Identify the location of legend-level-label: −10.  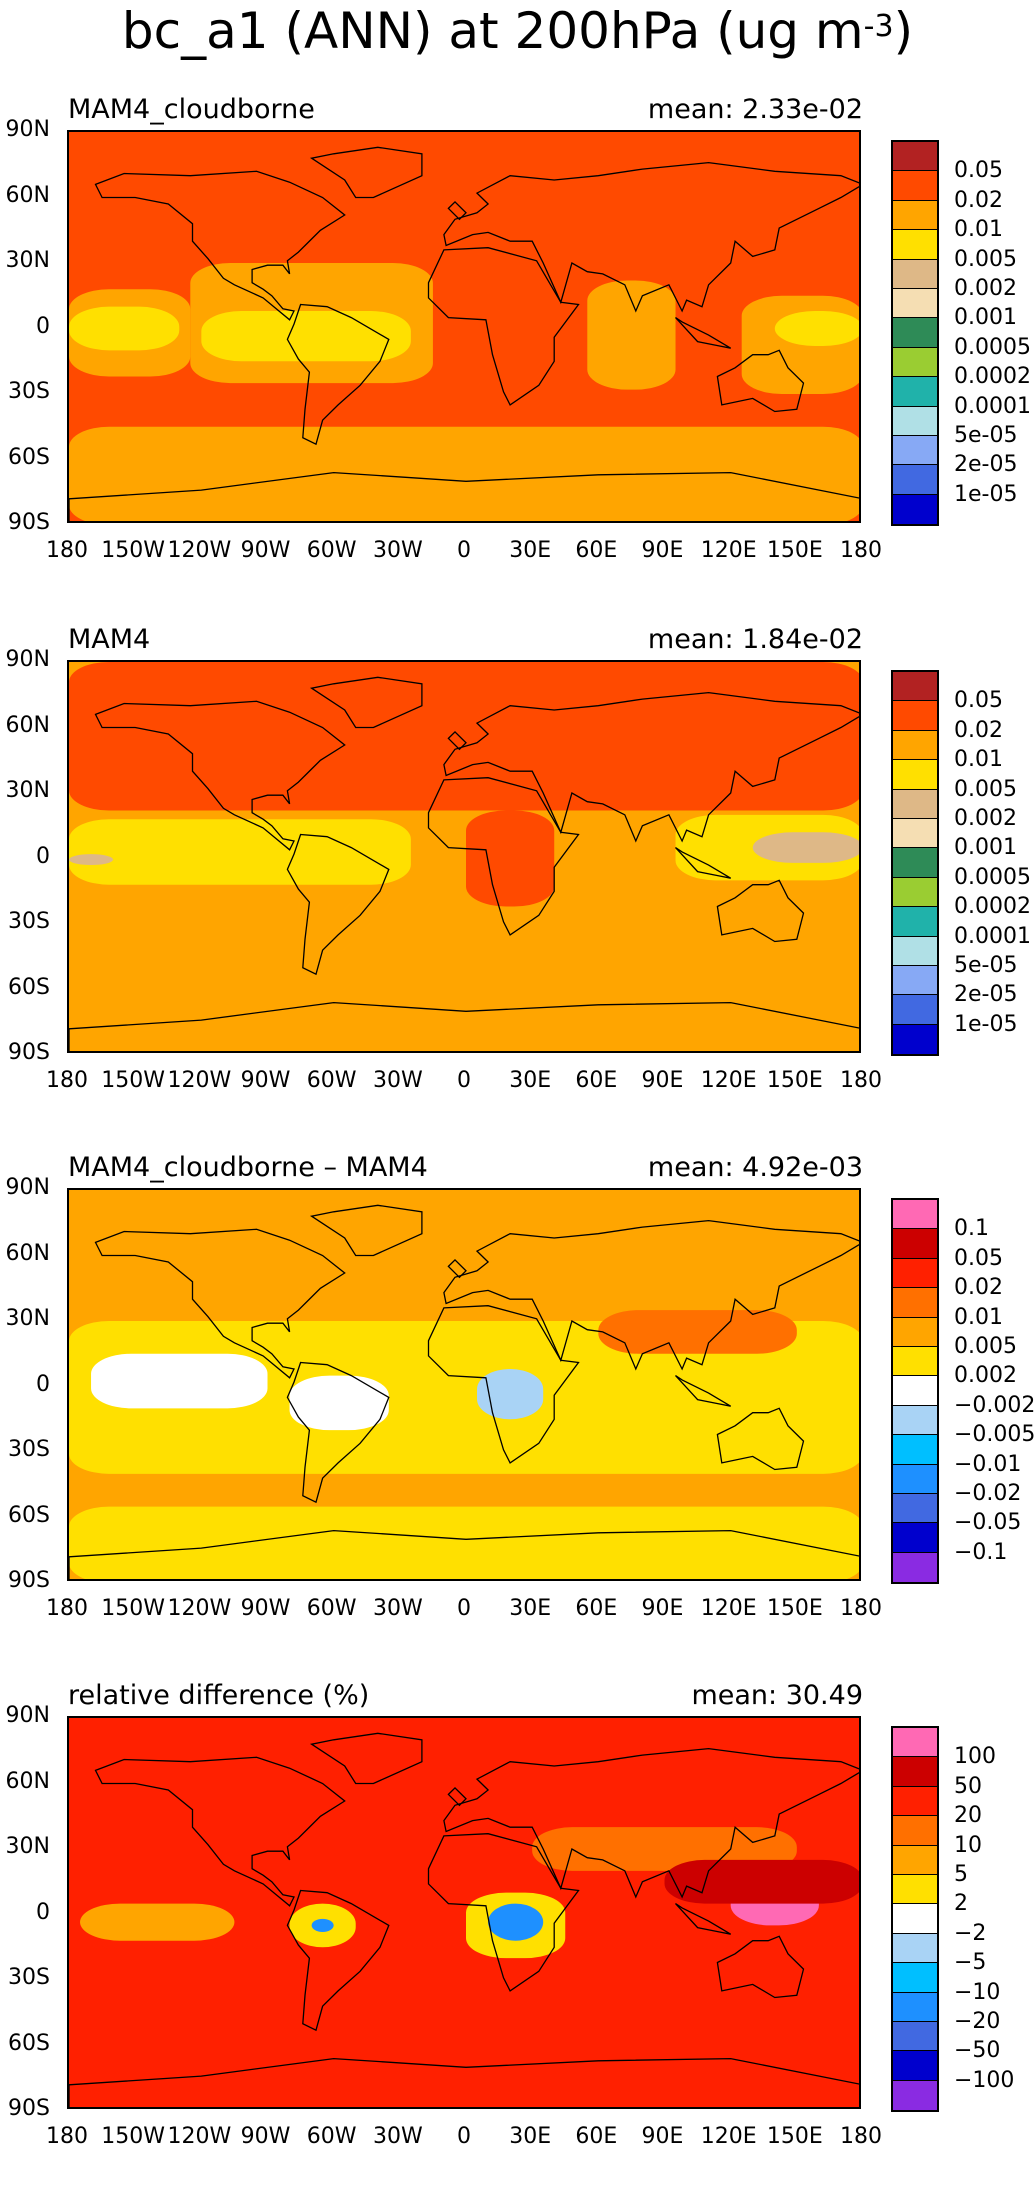
(977, 1992).